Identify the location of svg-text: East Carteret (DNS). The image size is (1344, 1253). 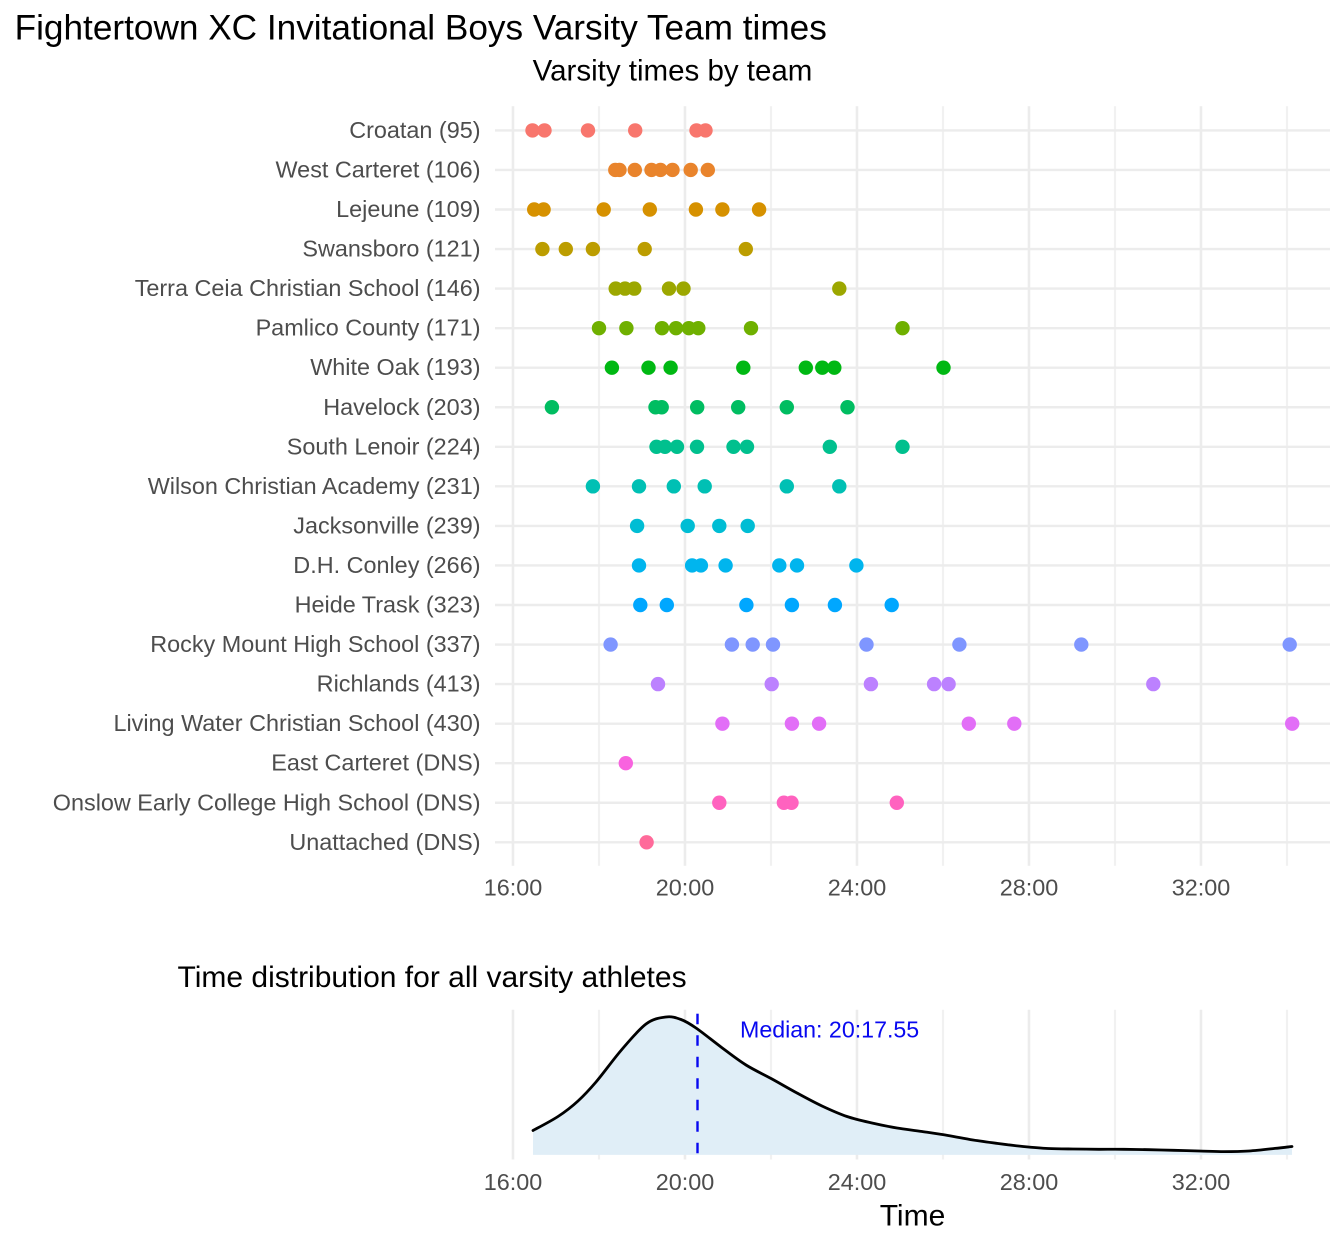
(375, 763).